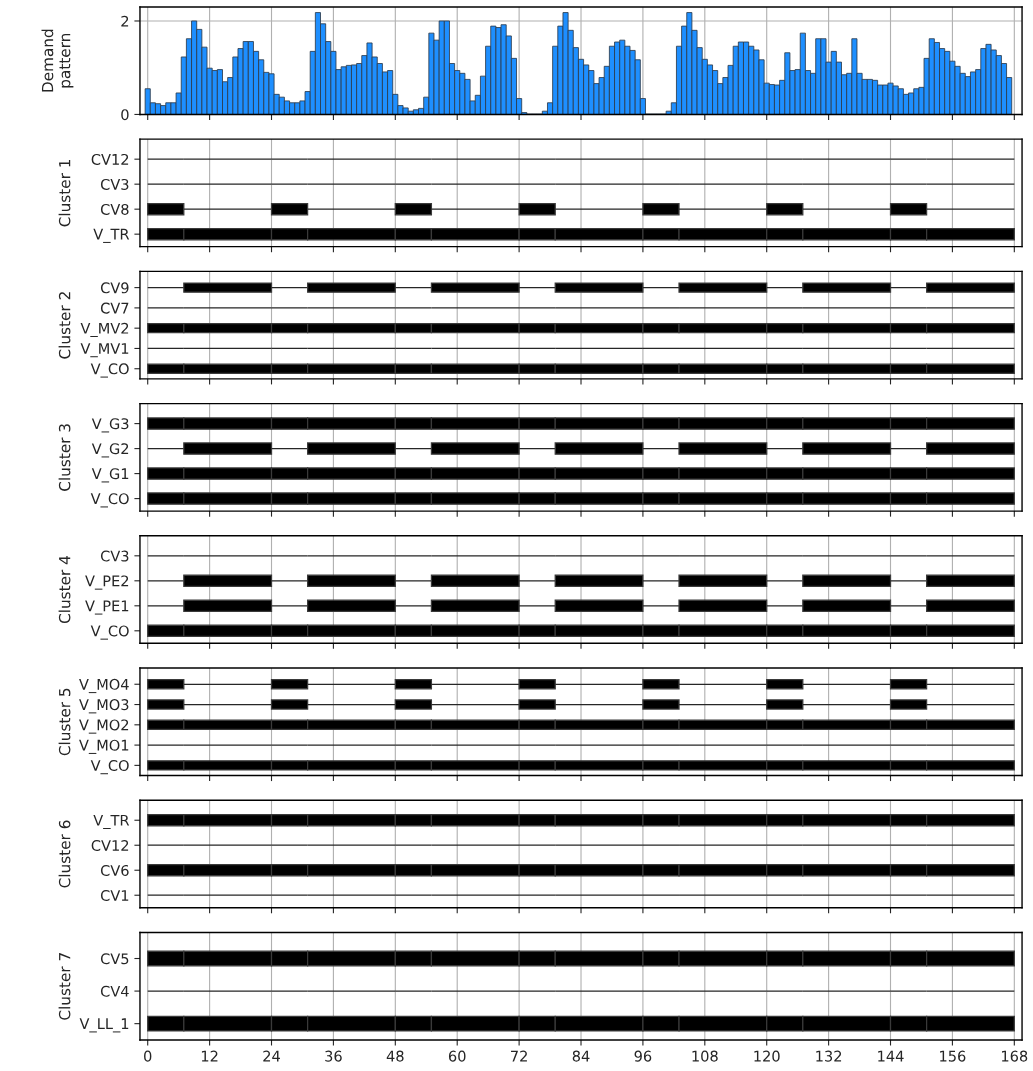 The image size is (1033, 1071). What do you see at coordinates (209, 1056) in the screenshot?
I see `x-tick-label: 12` at bounding box center [209, 1056].